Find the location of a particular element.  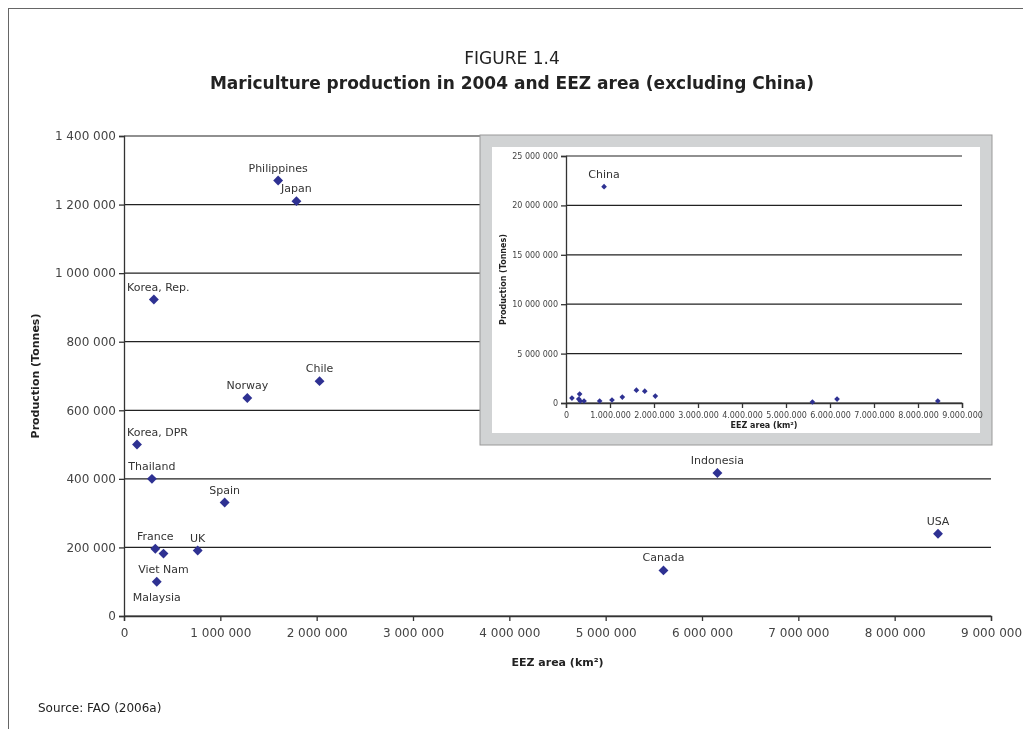

y-tick-label: 5 000 000 is located at coordinates (537, 354).